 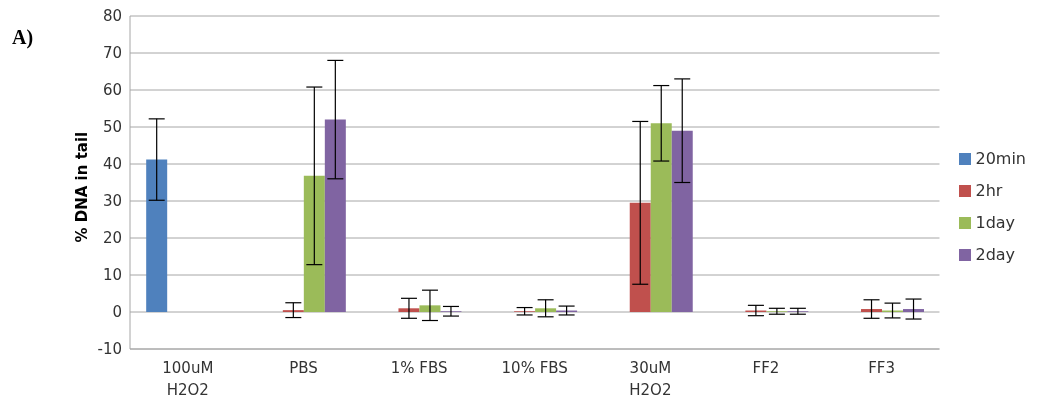 I want to click on y-tick-label: 70, so click(x=112, y=53).